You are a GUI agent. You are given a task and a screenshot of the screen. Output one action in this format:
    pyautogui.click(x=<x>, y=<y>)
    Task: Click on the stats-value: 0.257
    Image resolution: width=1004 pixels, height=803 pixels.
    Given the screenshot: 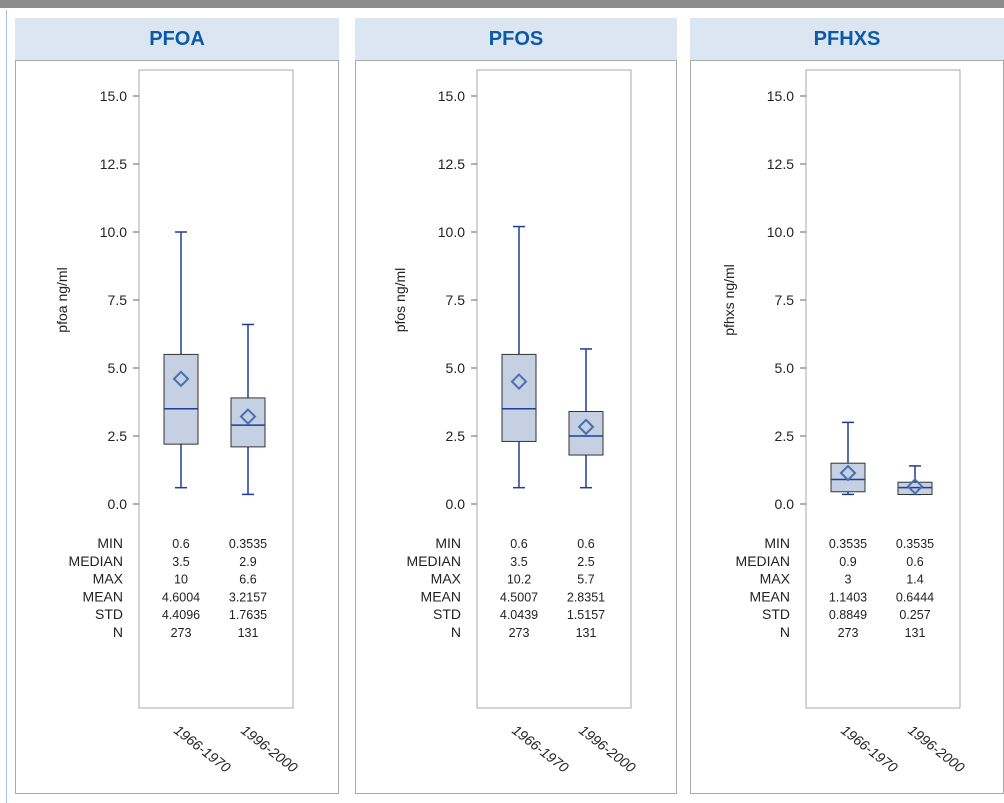 What is the action you would take?
    pyautogui.click(x=914, y=615)
    